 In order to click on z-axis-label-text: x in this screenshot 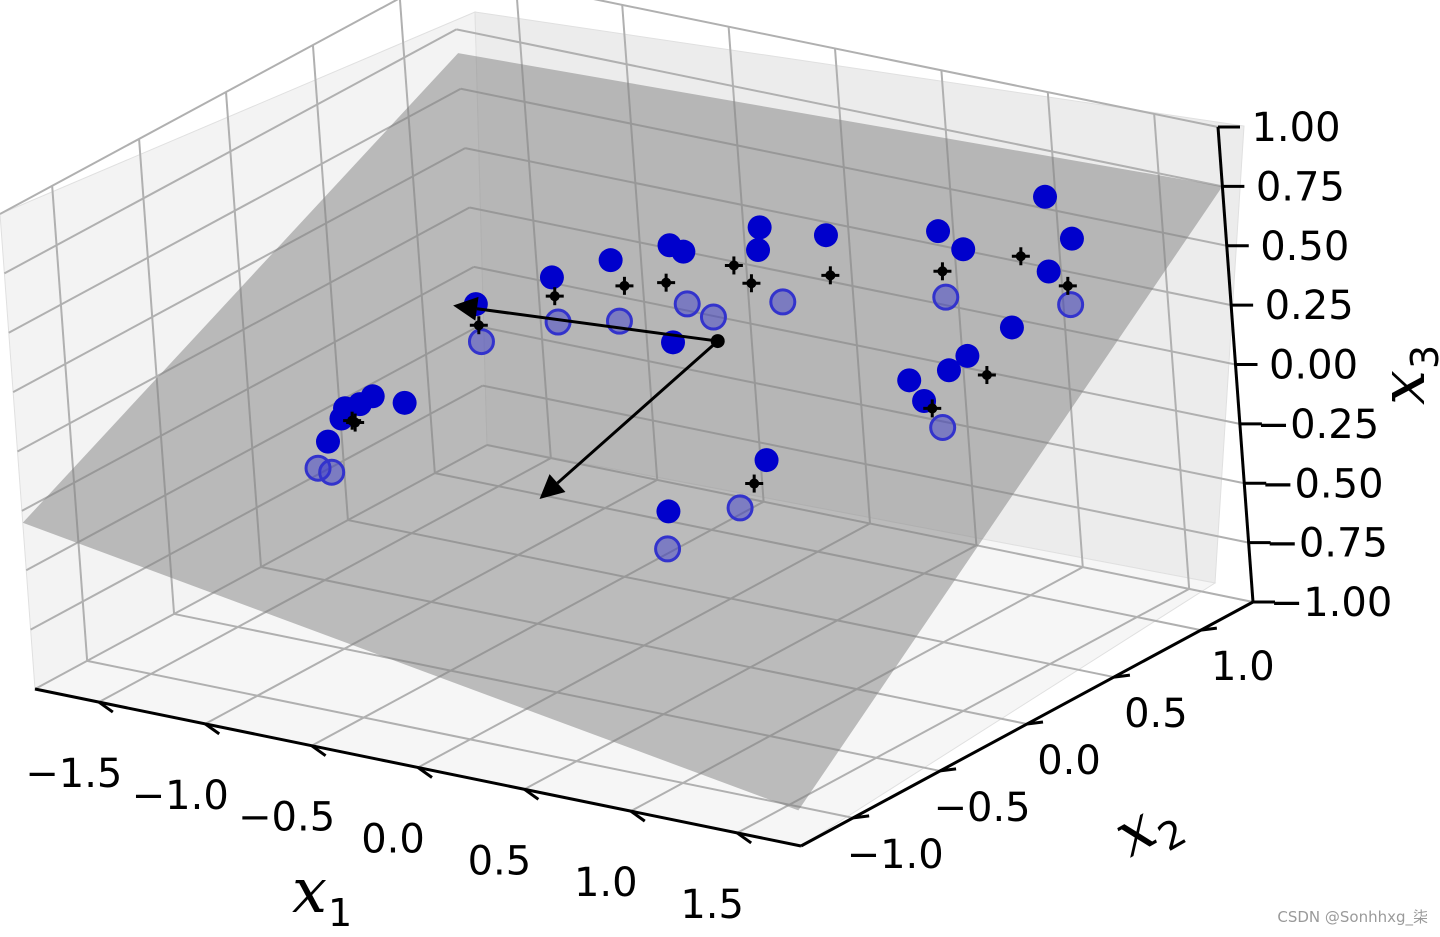, I will do `click(1402, 387)`.